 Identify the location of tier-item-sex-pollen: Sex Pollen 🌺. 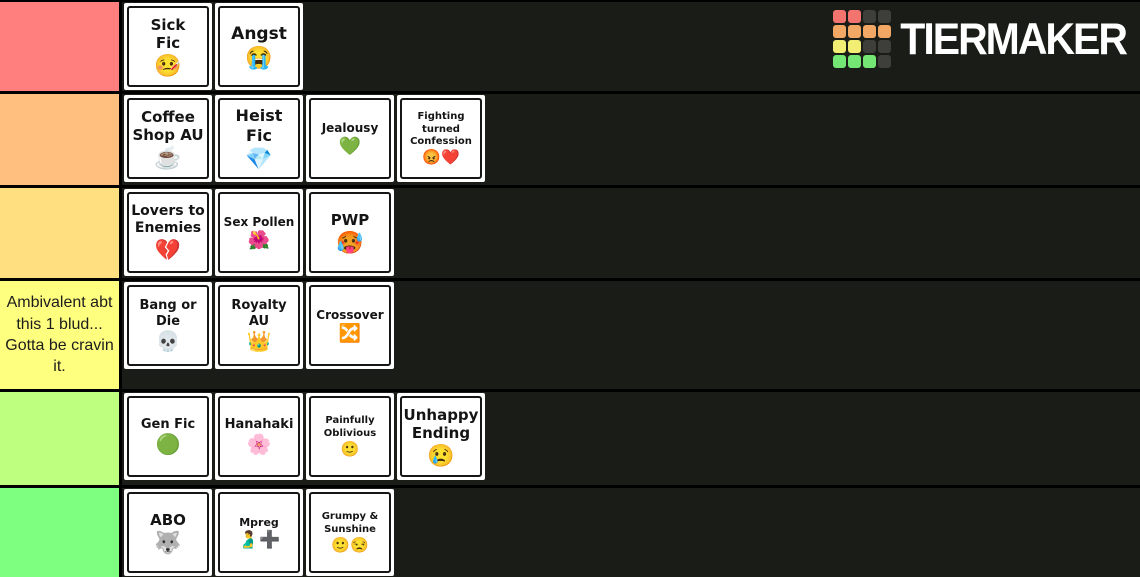
(259, 232).